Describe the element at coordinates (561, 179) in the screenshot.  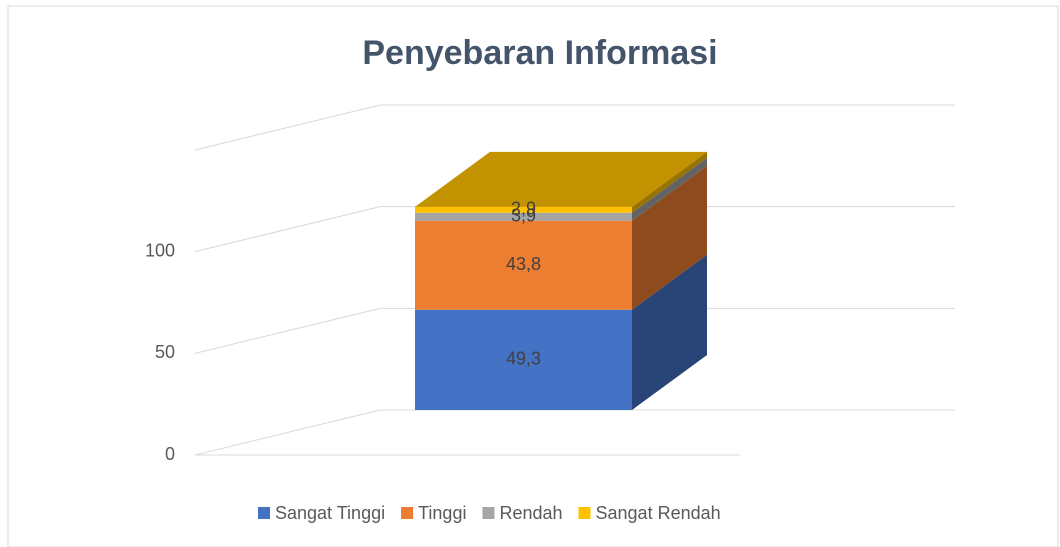
I see `bar-top` at that location.